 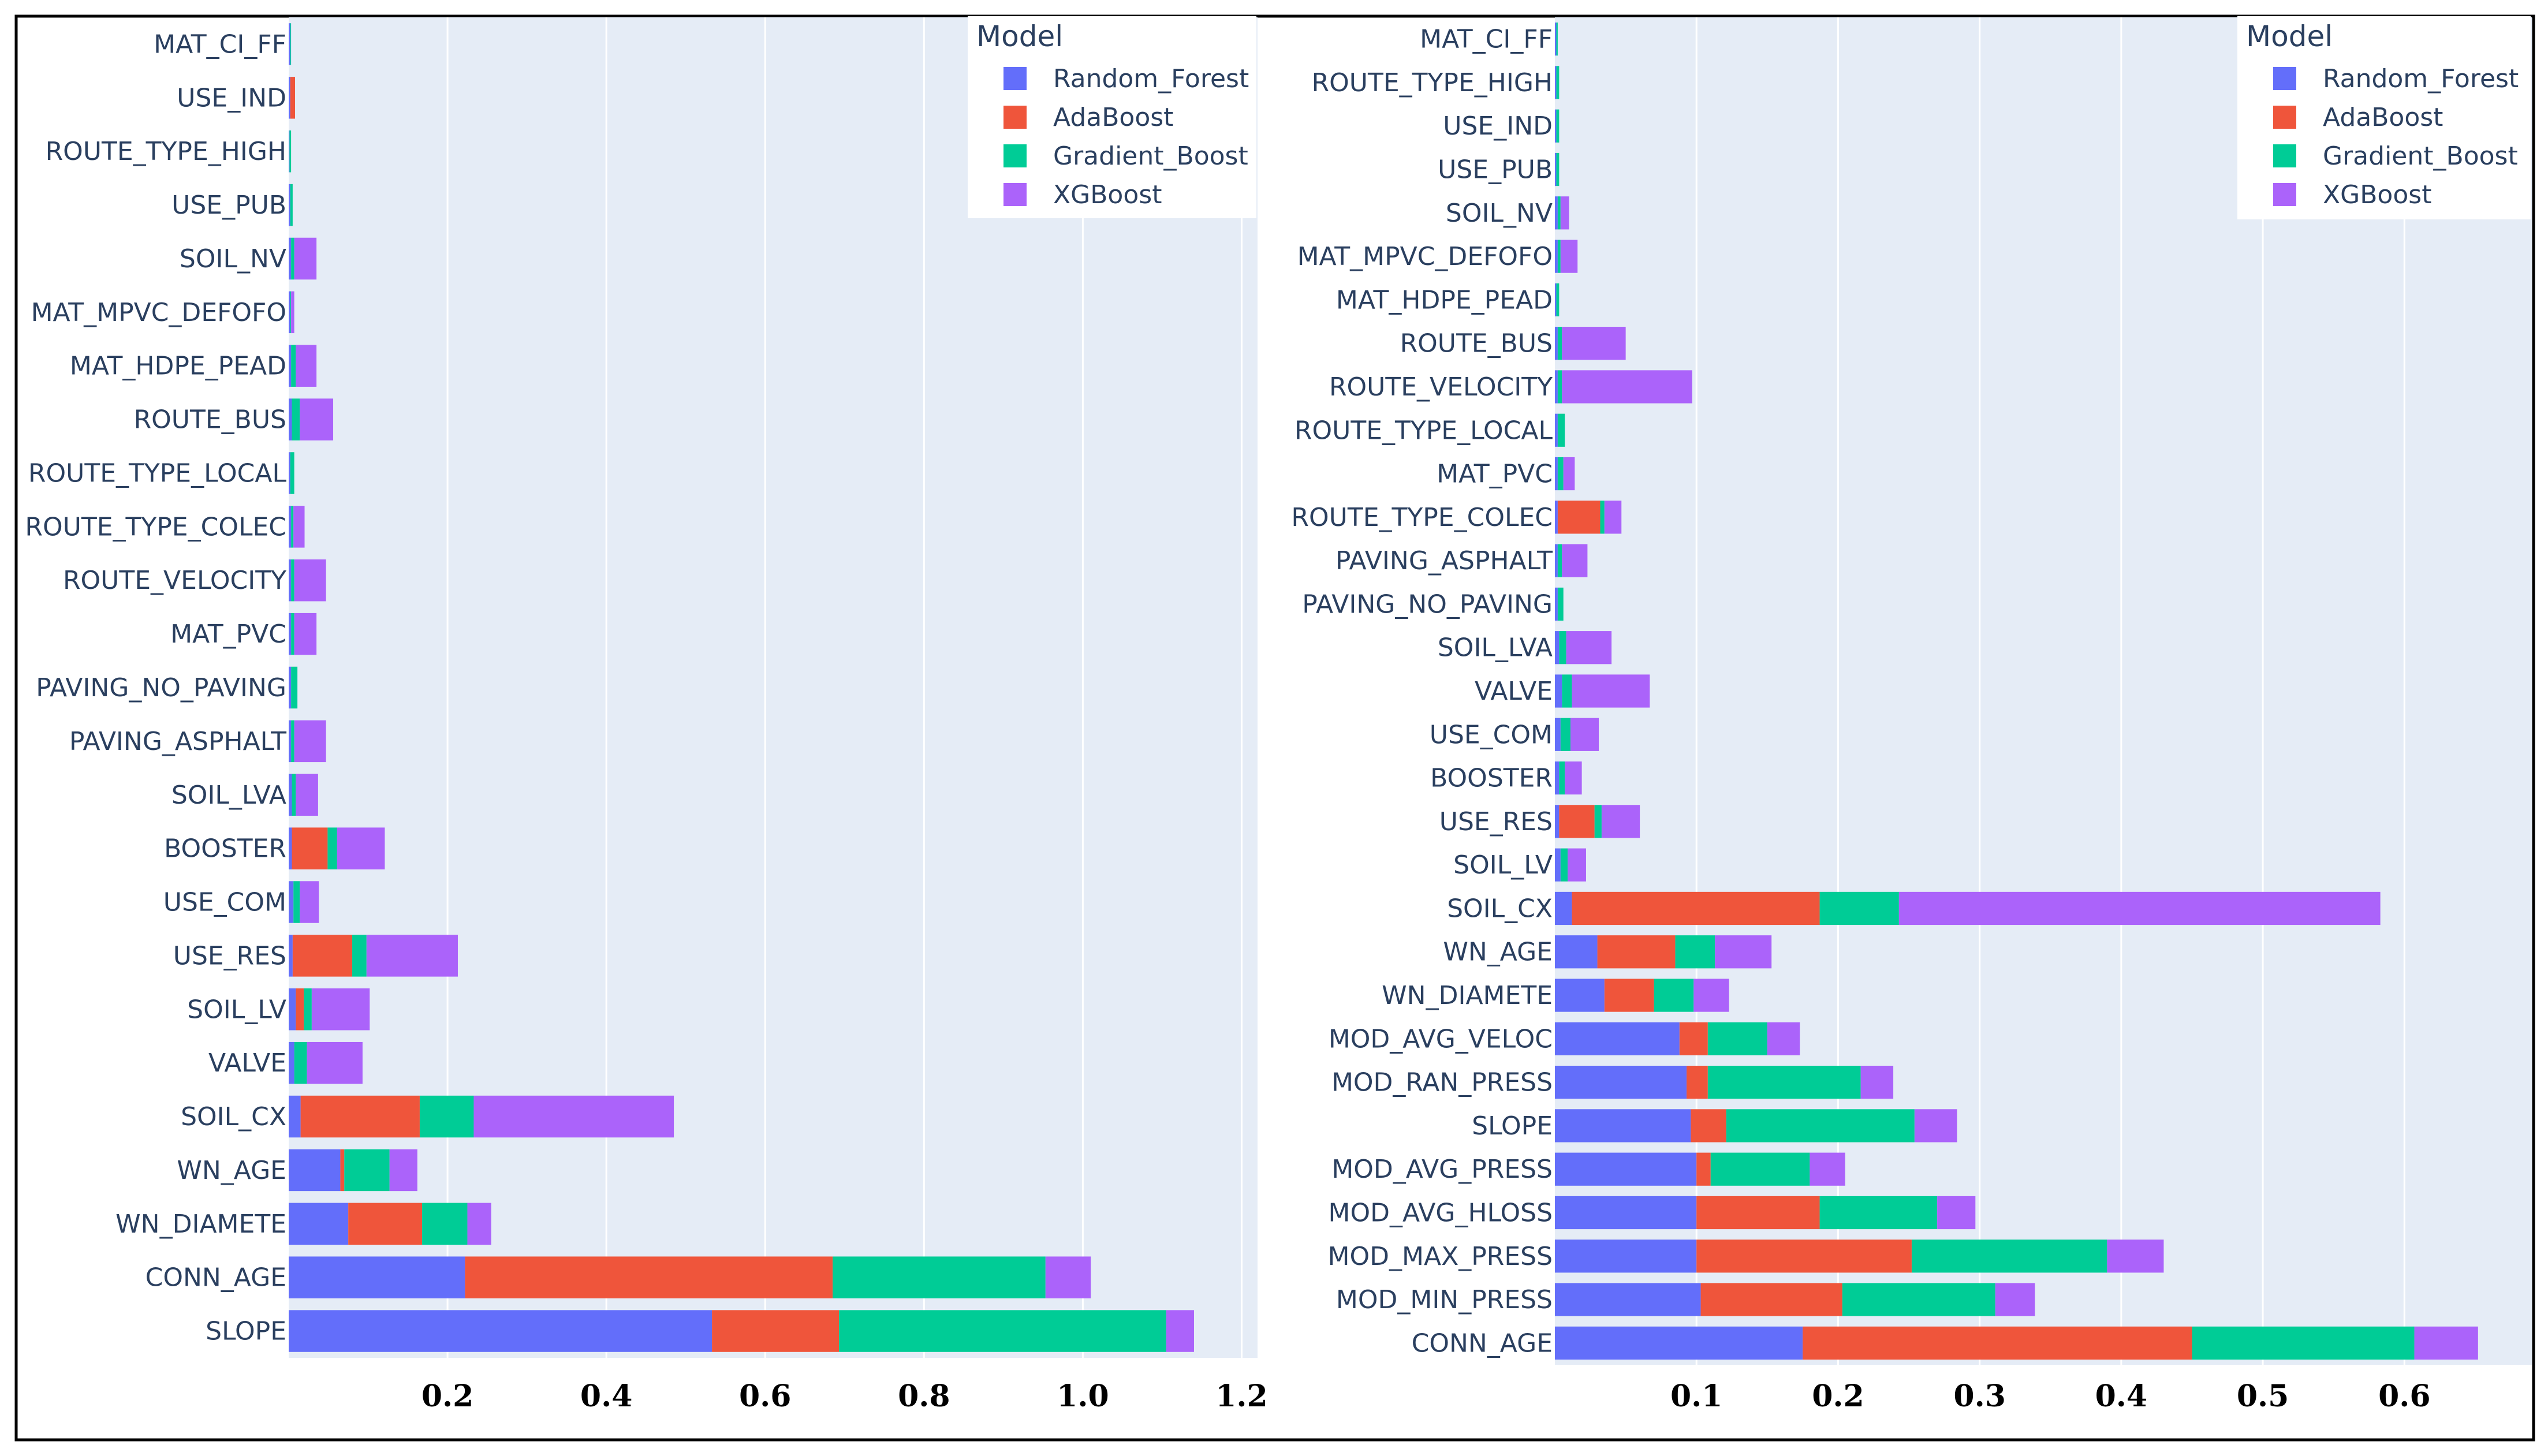 I want to click on bar-gradient-boost-mod-max-press, so click(x=2009, y=1256).